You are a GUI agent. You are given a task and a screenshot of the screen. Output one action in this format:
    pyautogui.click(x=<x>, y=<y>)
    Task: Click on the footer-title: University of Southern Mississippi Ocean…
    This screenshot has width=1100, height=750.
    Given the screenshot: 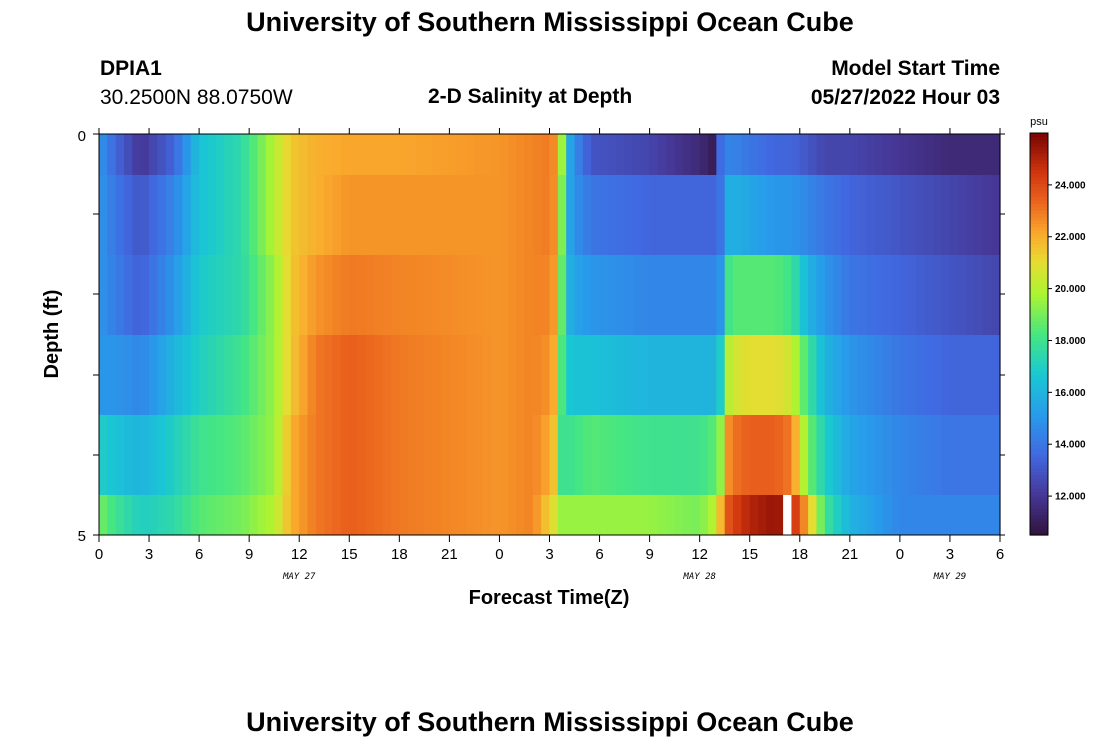 What is the action you would take?
    pyautogui.click(x=550, y=722)
    